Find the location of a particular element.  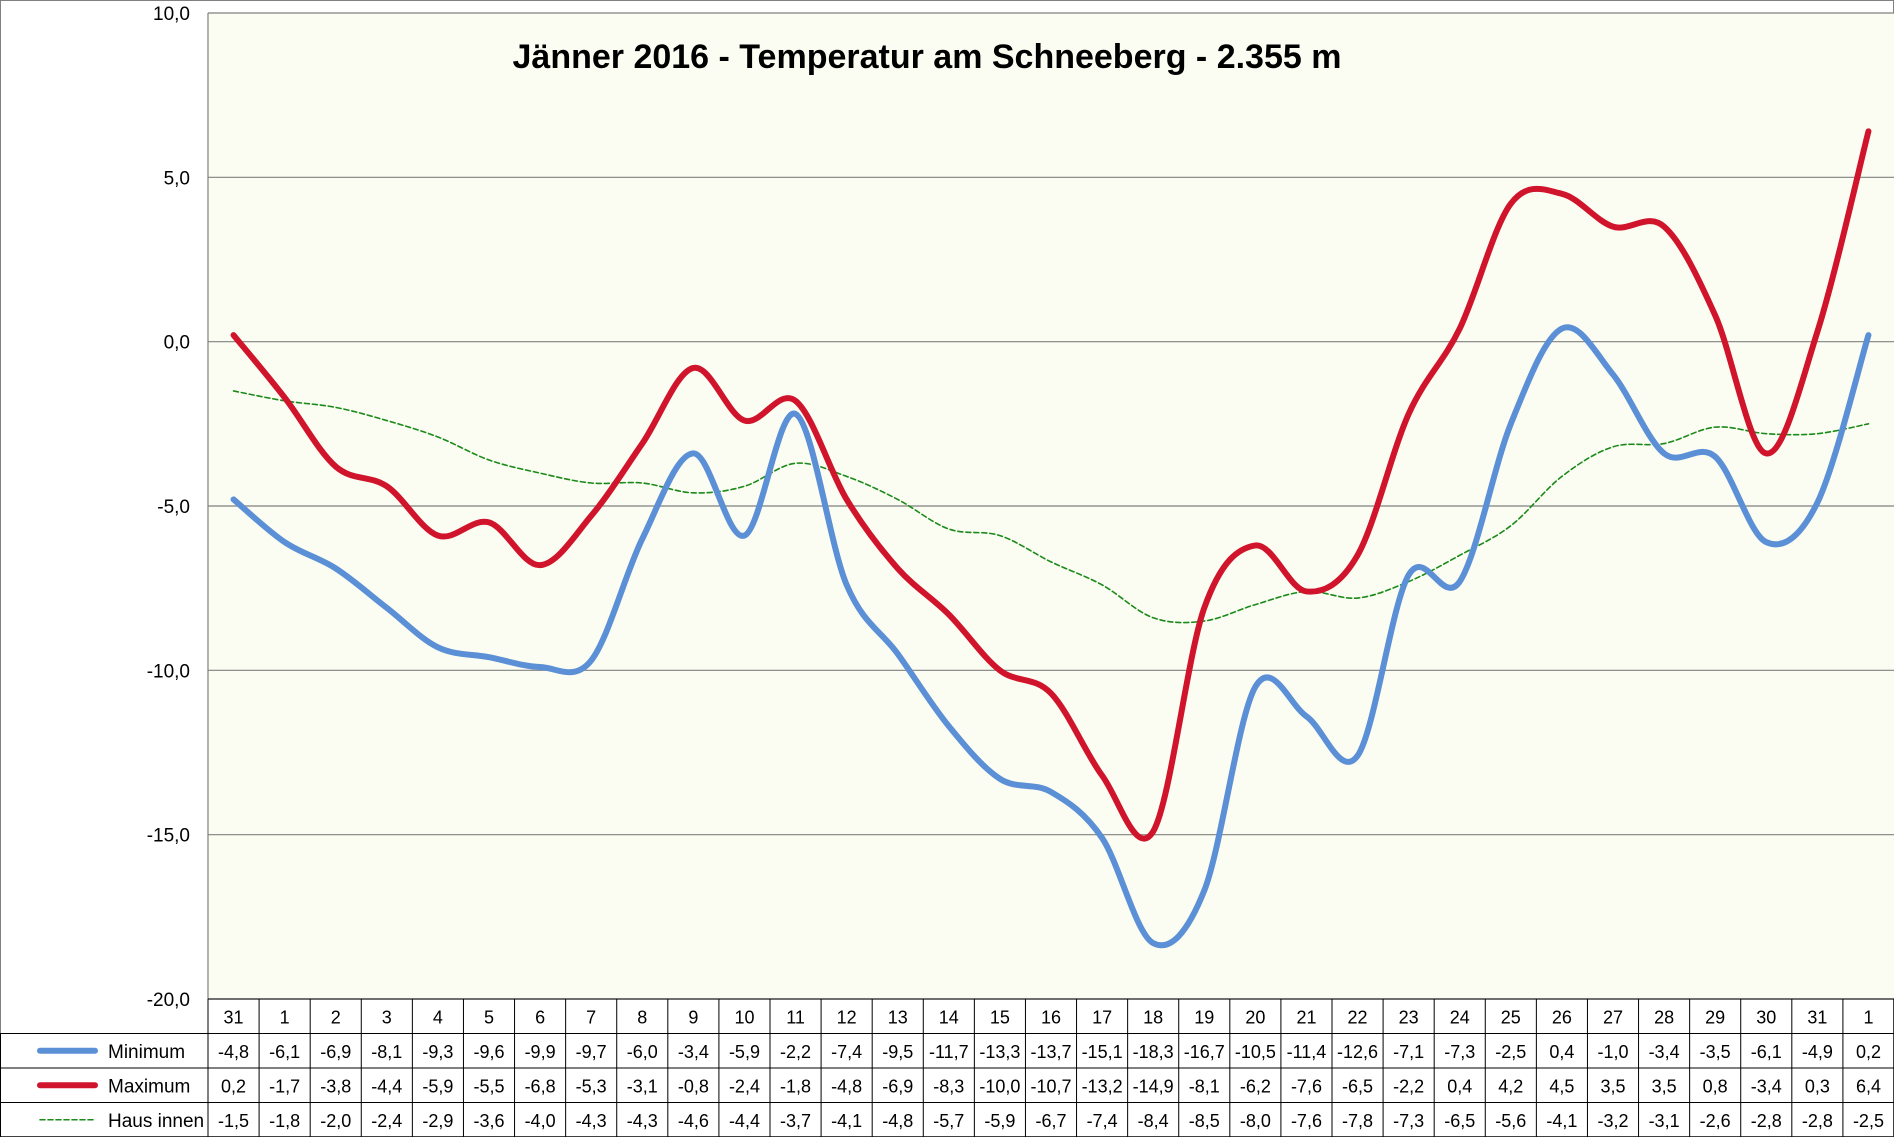

y-tick-label: 10,0 is located at coordinates (171, 14).